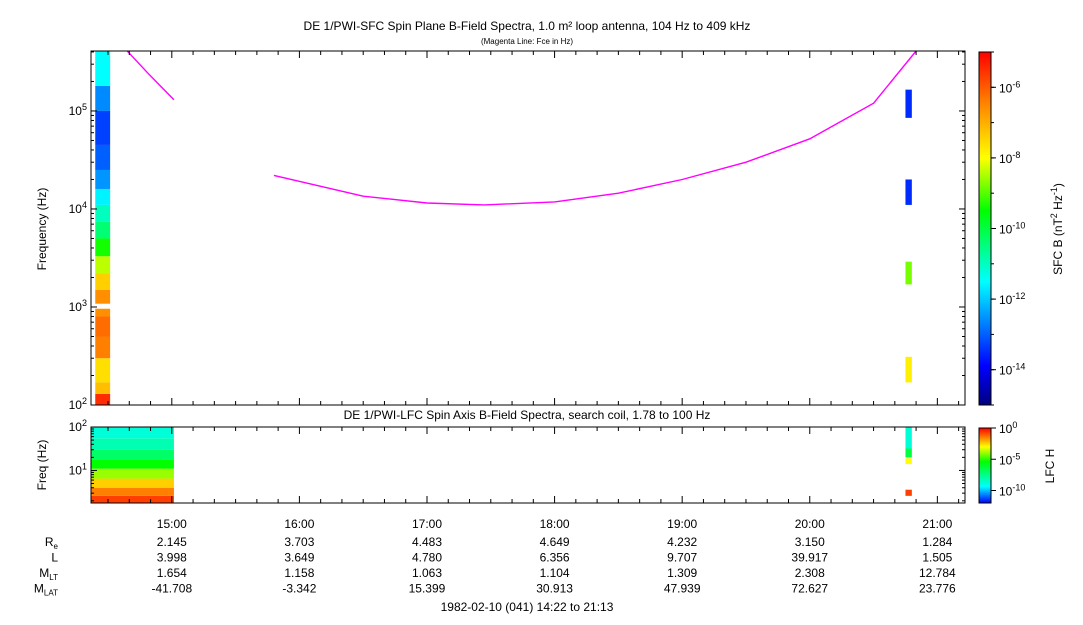  I want to click on sfc-colorbar-label: SFC B (nT2 Hz-1), so click(1057, 229).